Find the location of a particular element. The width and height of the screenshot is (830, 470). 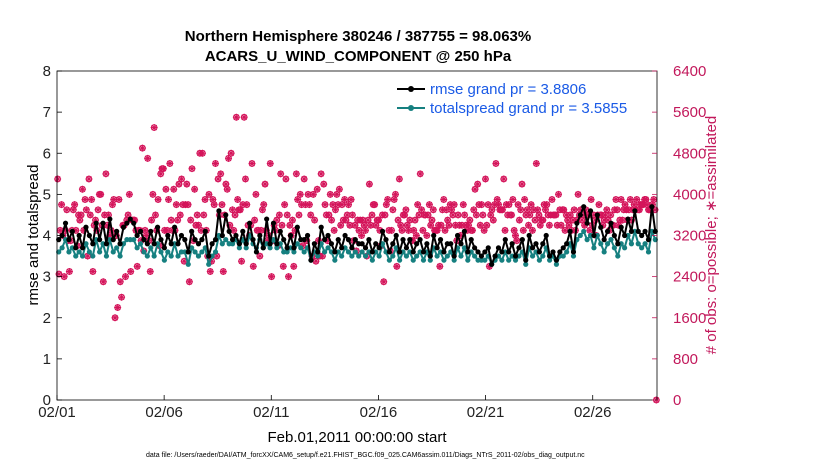

x-axis: 02/01 02/06 02/11 02/16 02/21 02/26 is located at coordinates (324, 408).